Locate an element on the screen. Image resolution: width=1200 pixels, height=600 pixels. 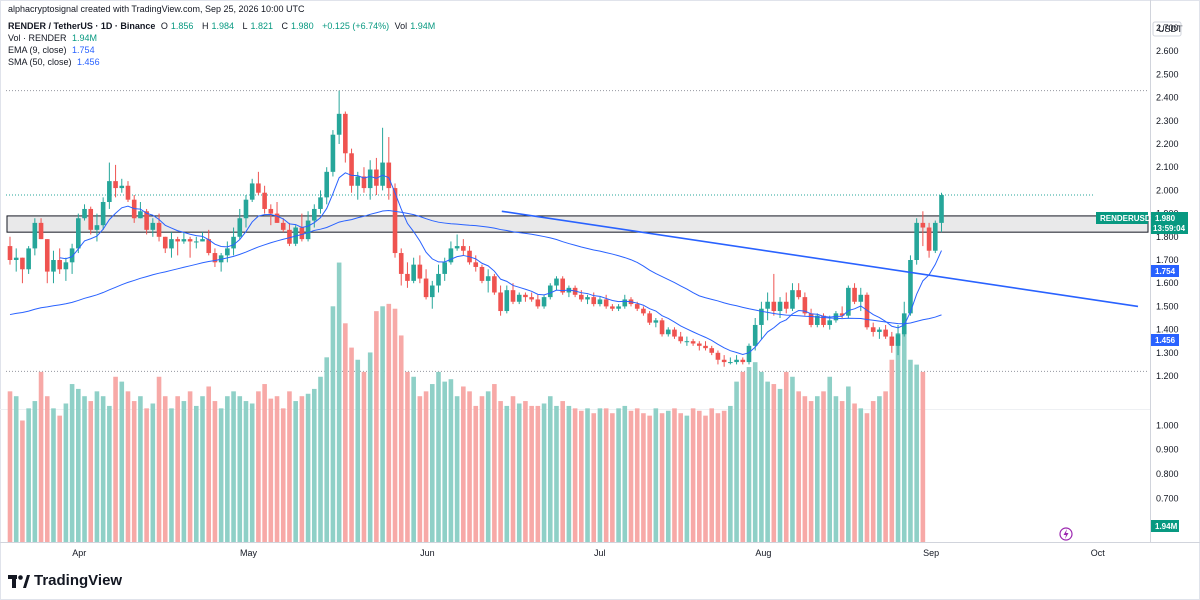
volume-tick-label: 1.000 is located at coordinates (1167, 425).